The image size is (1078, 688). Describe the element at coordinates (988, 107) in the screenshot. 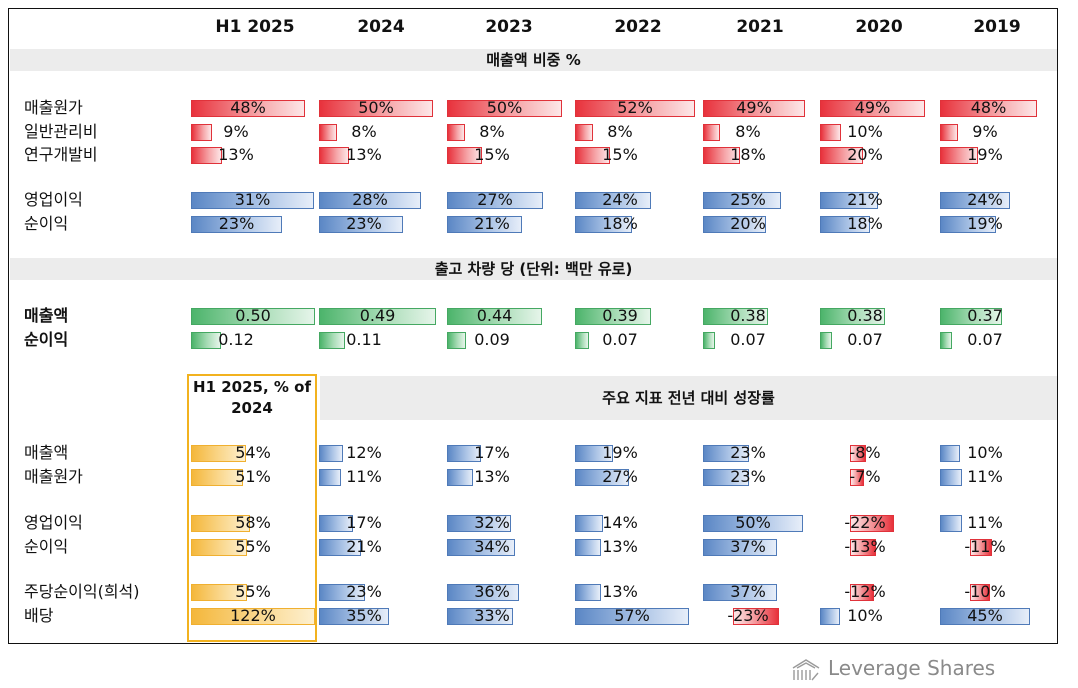

I see `cell-value: 48%` at that location.